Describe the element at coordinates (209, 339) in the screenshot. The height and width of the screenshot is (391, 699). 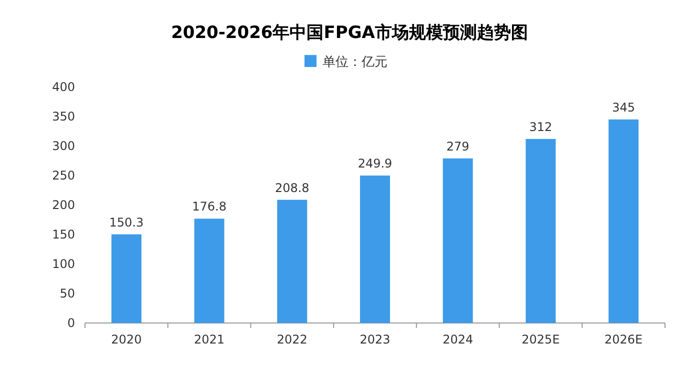
I see `x-tick-label: 2021` at that location.